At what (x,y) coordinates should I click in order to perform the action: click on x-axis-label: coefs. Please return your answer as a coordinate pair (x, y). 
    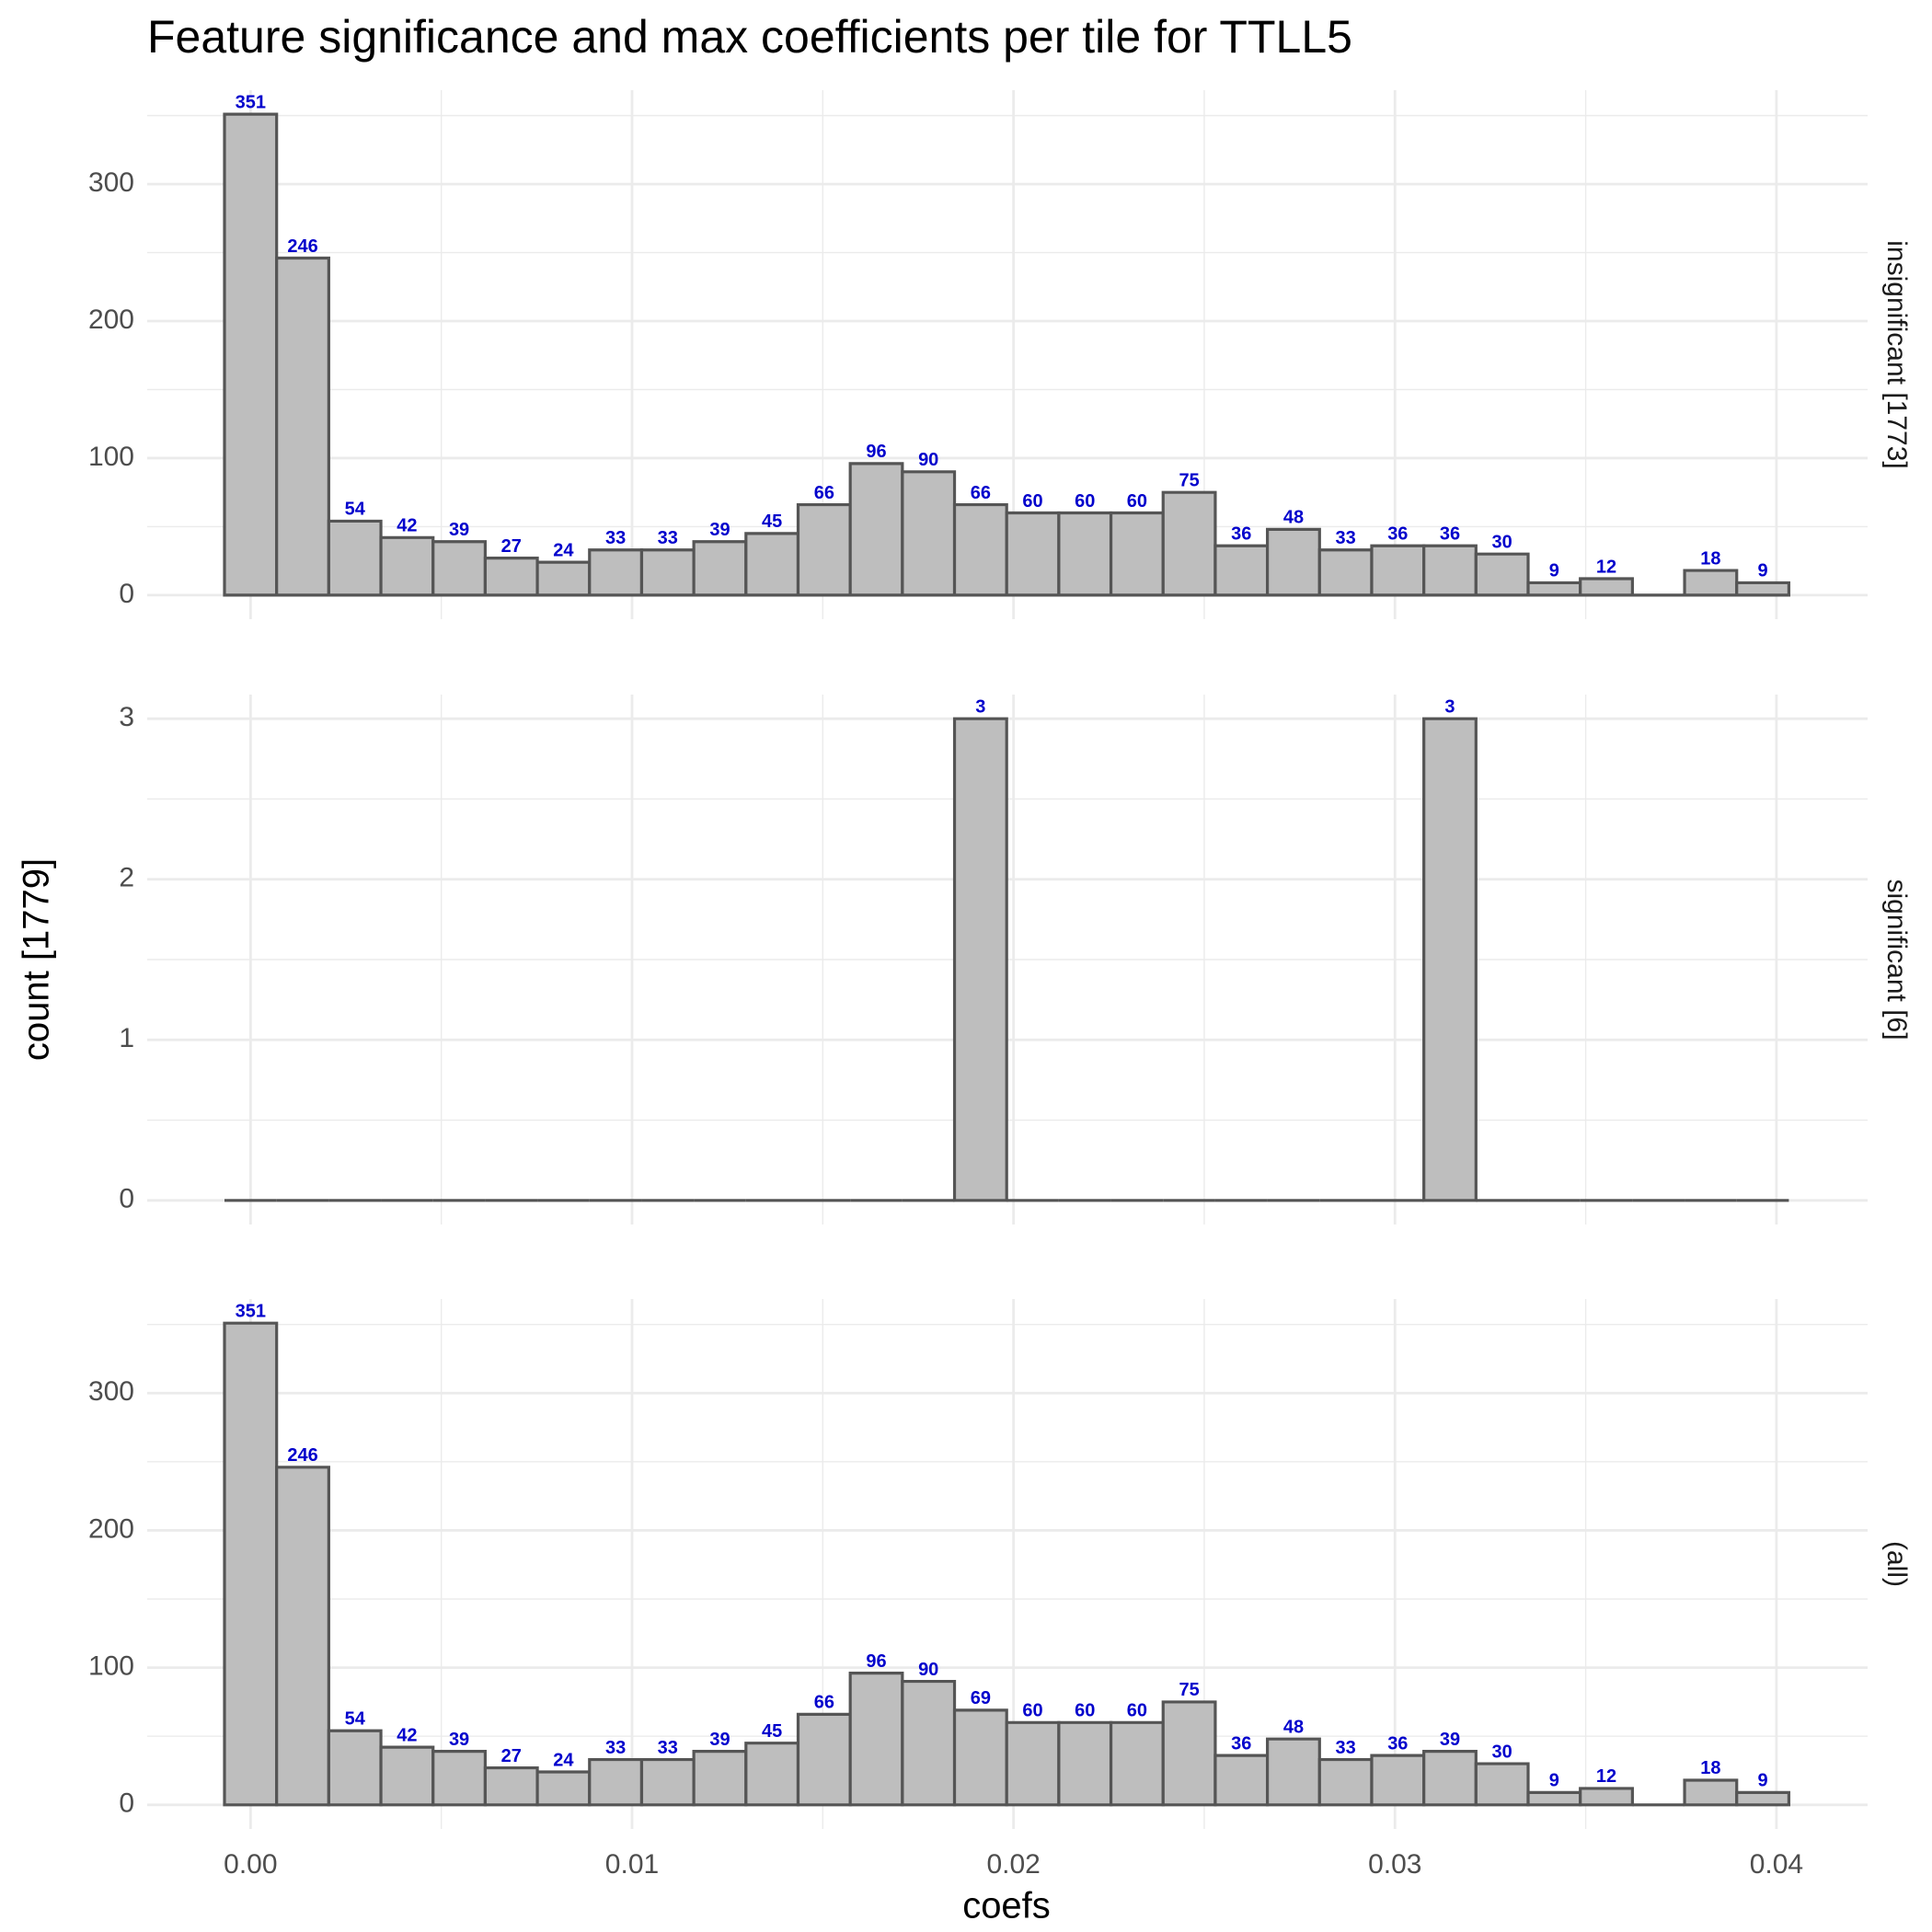
    Looking at the image, I should click on (1006, 1906).